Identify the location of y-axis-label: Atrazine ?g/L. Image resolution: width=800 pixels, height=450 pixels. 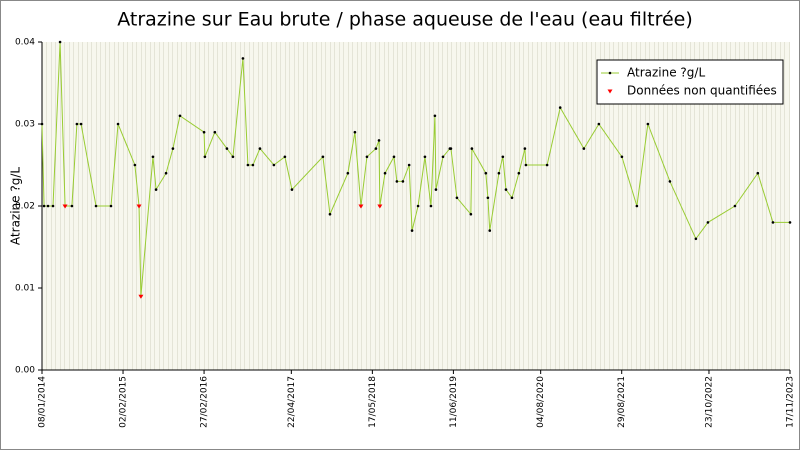
(16, 206).